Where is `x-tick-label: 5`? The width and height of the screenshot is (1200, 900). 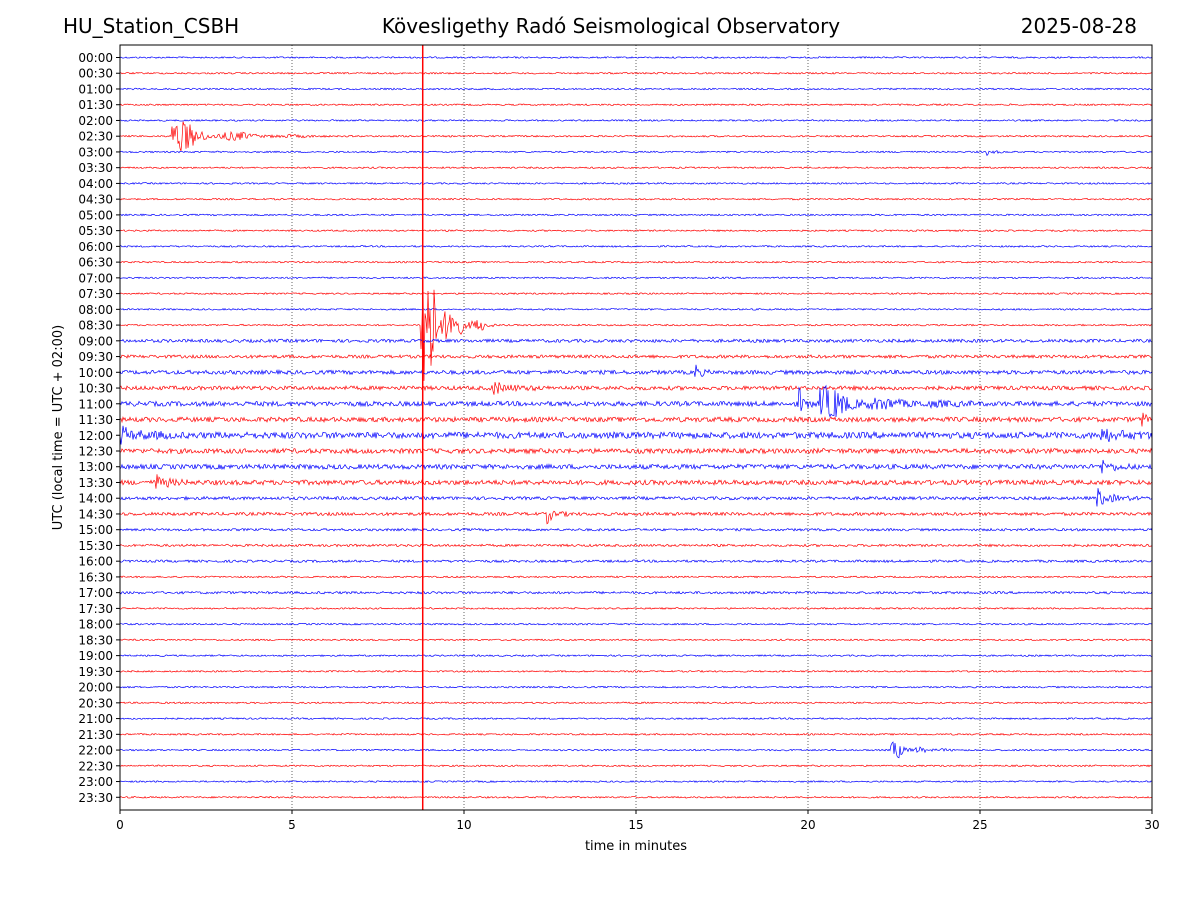 x-tick-label: 5 is located at coordinates (292, 825).